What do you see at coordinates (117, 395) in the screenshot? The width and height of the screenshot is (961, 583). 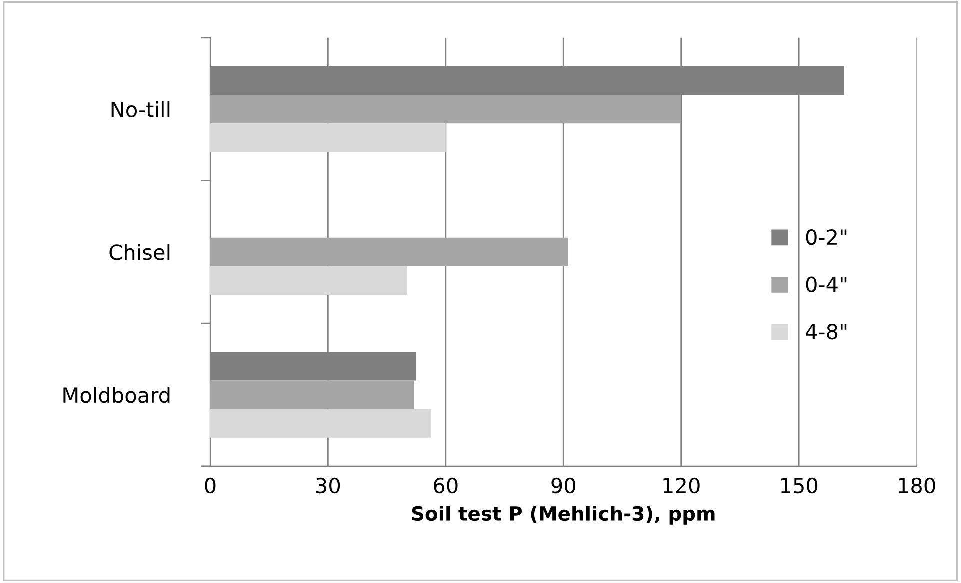 I see `y-tick-label: Moldboard` at bounding box center [117, 395].